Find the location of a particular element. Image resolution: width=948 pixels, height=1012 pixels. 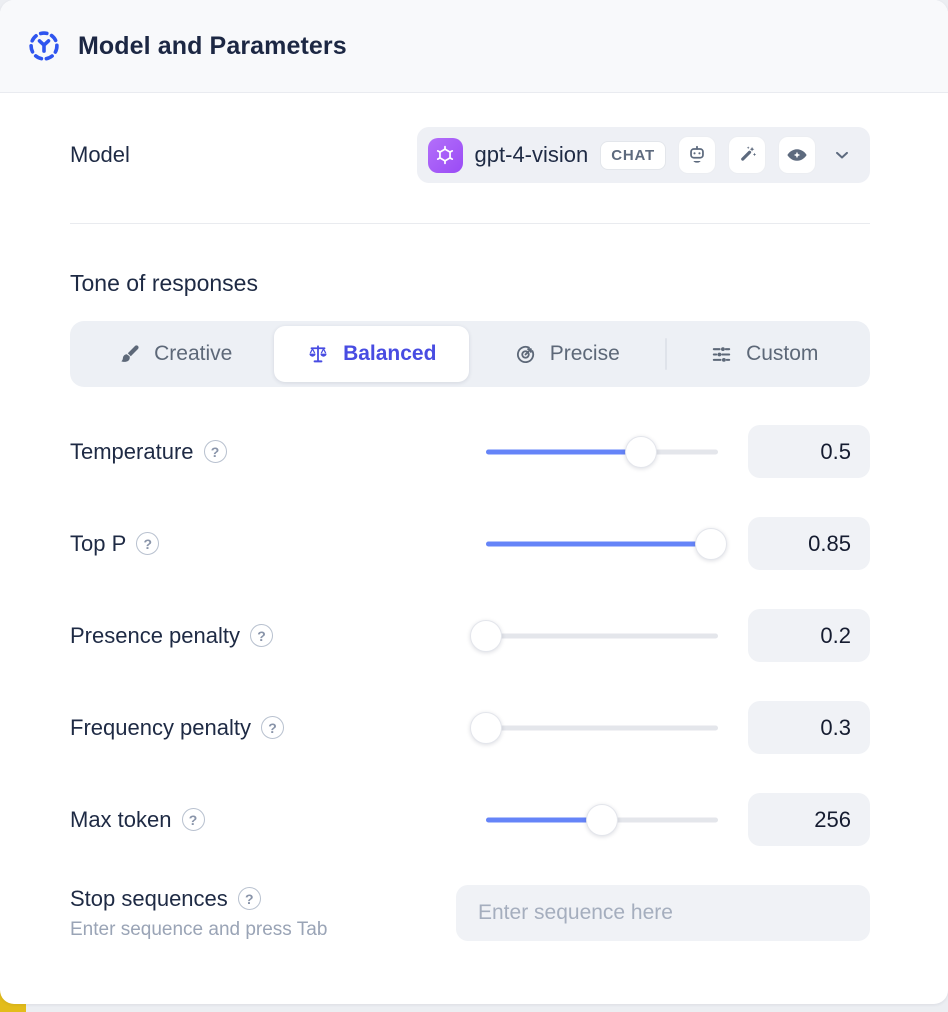

tone-option-label: Balanced is located at coordinates (390, 353).